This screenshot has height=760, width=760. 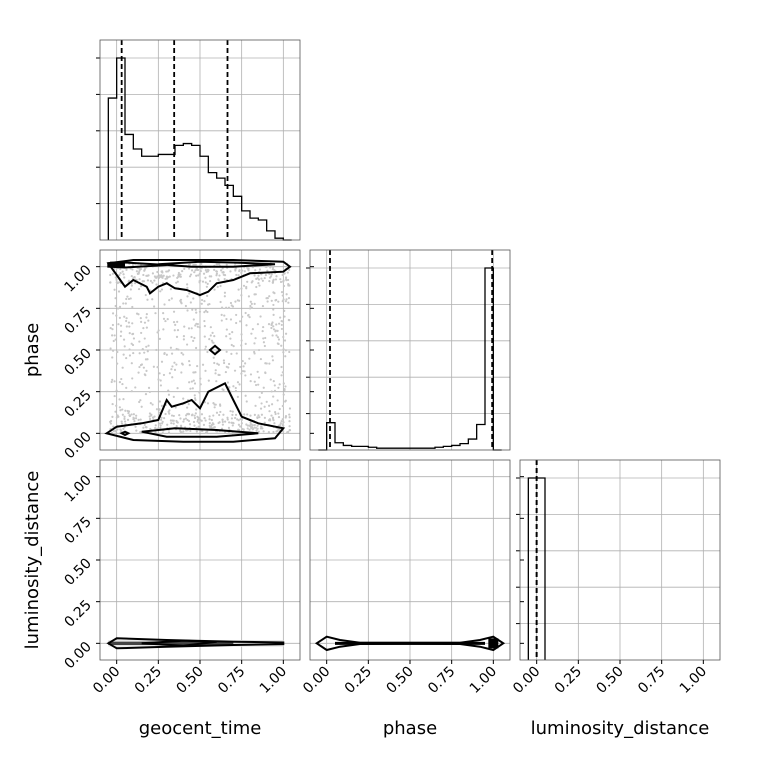 What do you see at coordinates (32, 560) in the screenshot?
I see `y-axis-label-luminosity_distance: luminosity_distance` at bounding box center [32, 560].